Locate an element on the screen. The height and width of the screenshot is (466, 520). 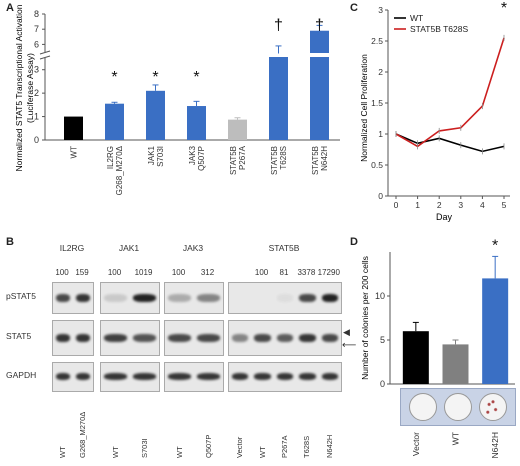
category-label-line: JAK3 is located at coordinates (192, 155).